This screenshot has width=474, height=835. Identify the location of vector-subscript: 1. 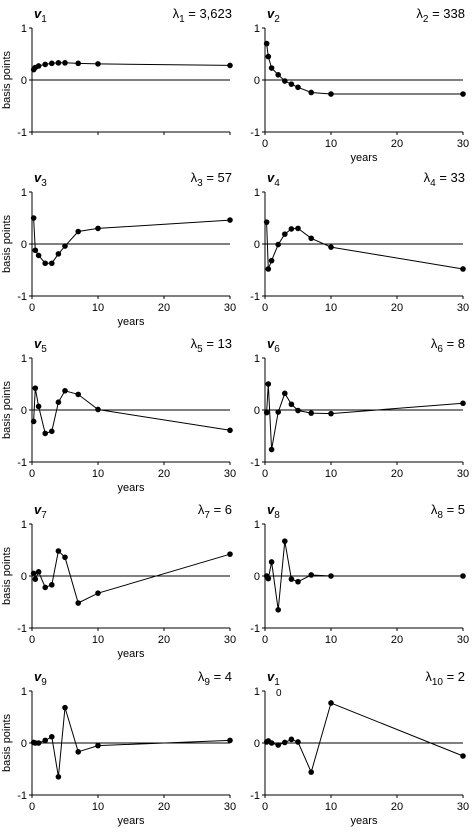
(277, 682).